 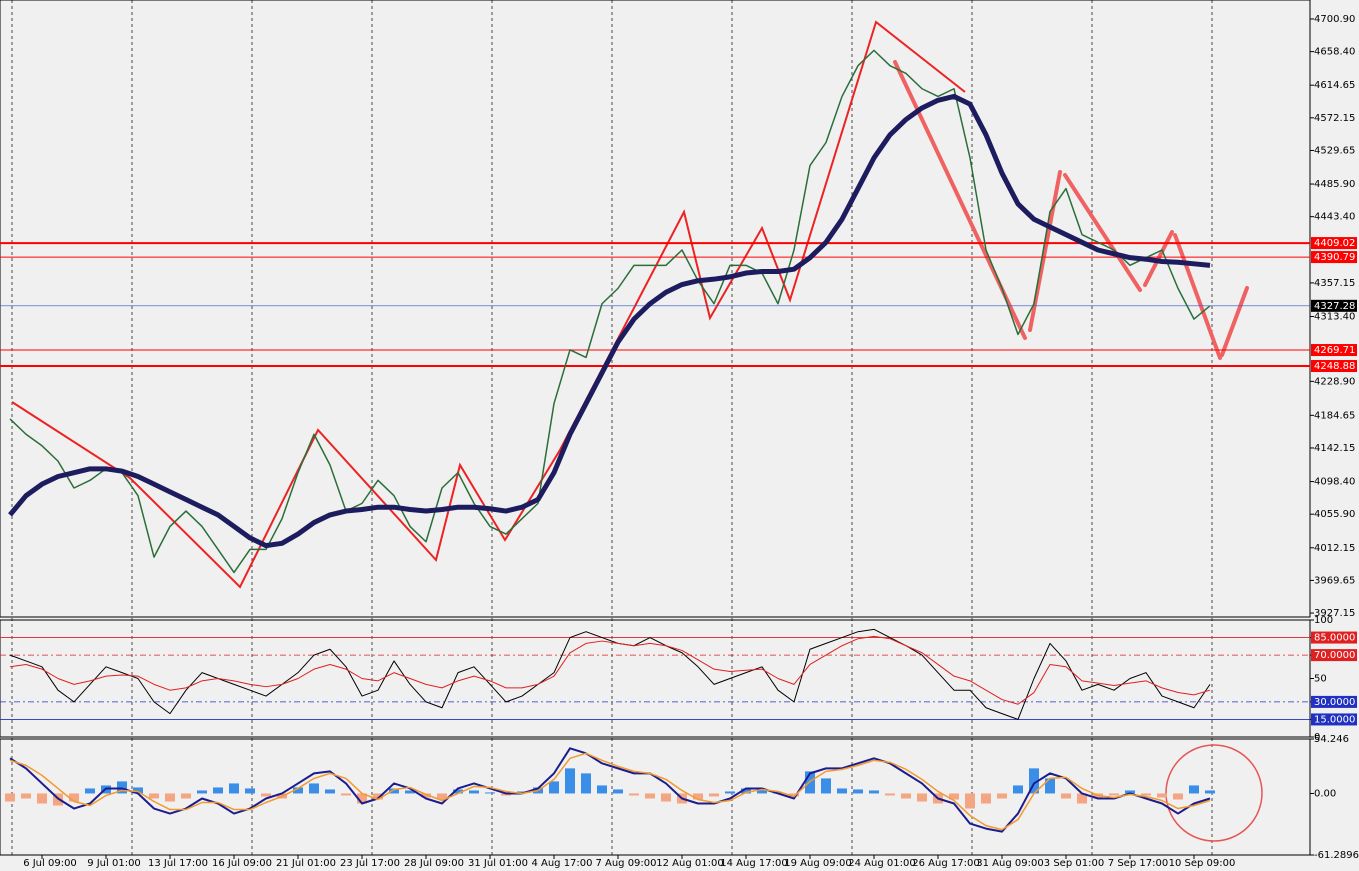 I want to click on y-tick-label: 0.00, so click(x=1325, y=793).